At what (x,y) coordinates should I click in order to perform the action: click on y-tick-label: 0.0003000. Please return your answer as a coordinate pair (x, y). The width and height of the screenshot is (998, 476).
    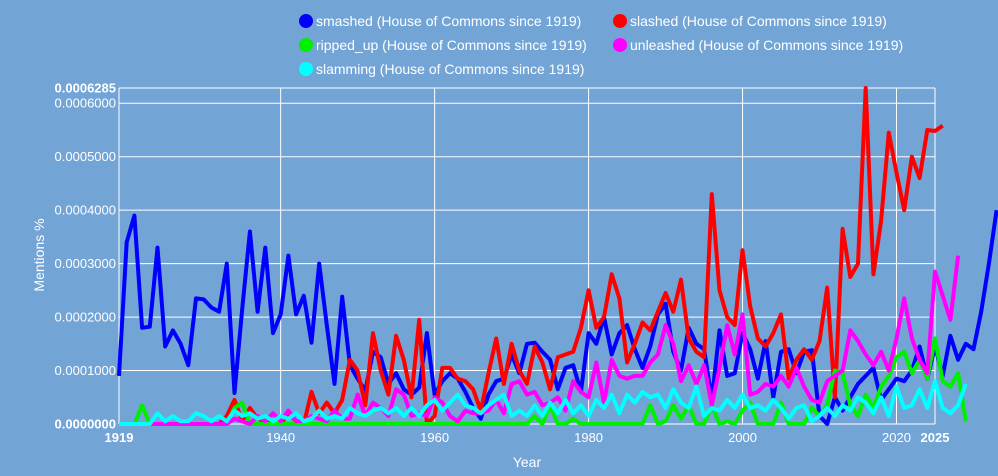
    Looking at the image, I should click on (85, 263).